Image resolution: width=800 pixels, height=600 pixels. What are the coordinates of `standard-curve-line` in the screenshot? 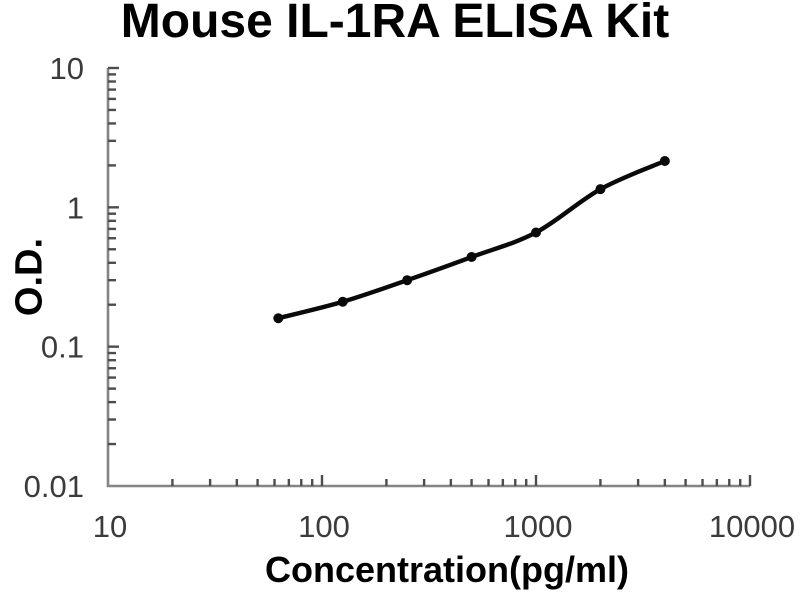 It's located at (472, 239).